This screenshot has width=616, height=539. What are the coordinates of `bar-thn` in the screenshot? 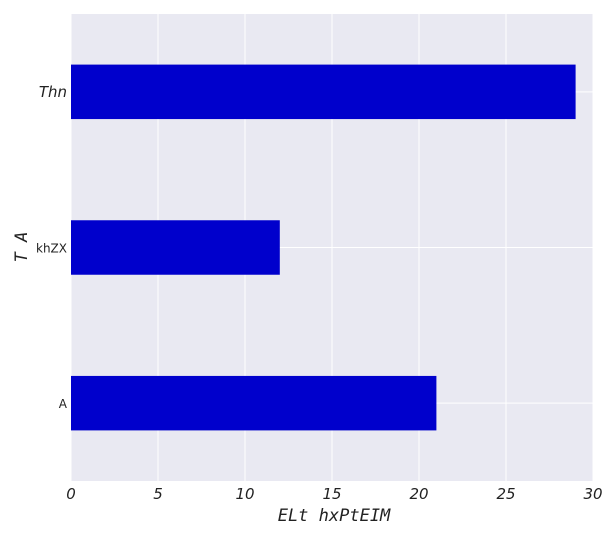 It's located at (323, 92).